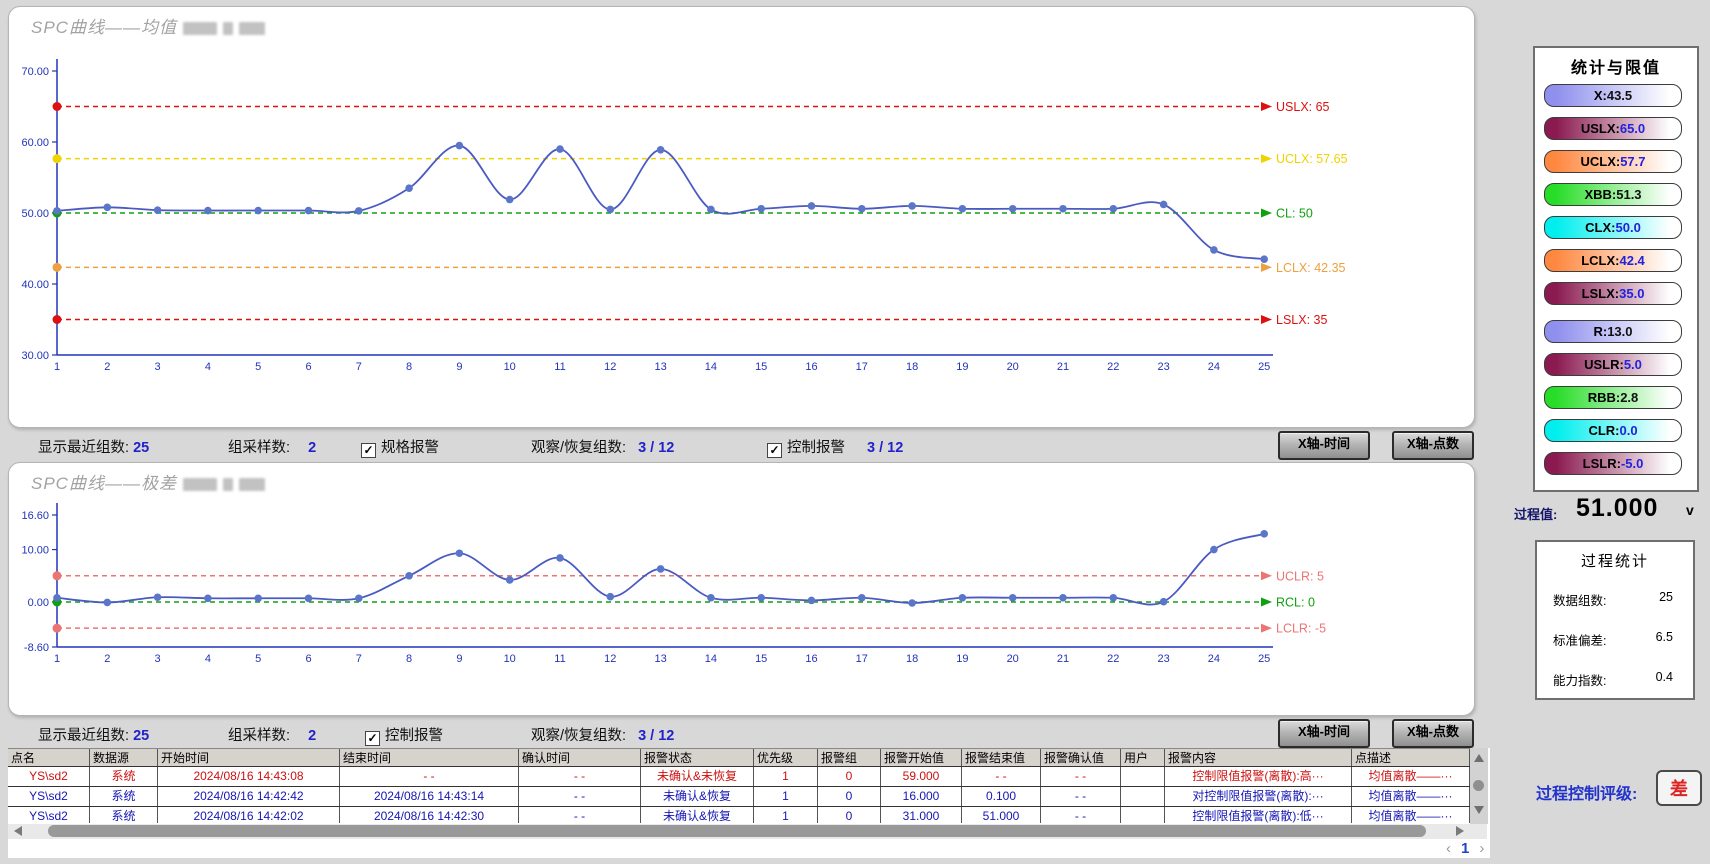 This screenshot has height=864, width=1710. What do you see at coordinates (962, 659) in the screenshot?
I see `svg-text: 19` at bounding box center [962, 659].